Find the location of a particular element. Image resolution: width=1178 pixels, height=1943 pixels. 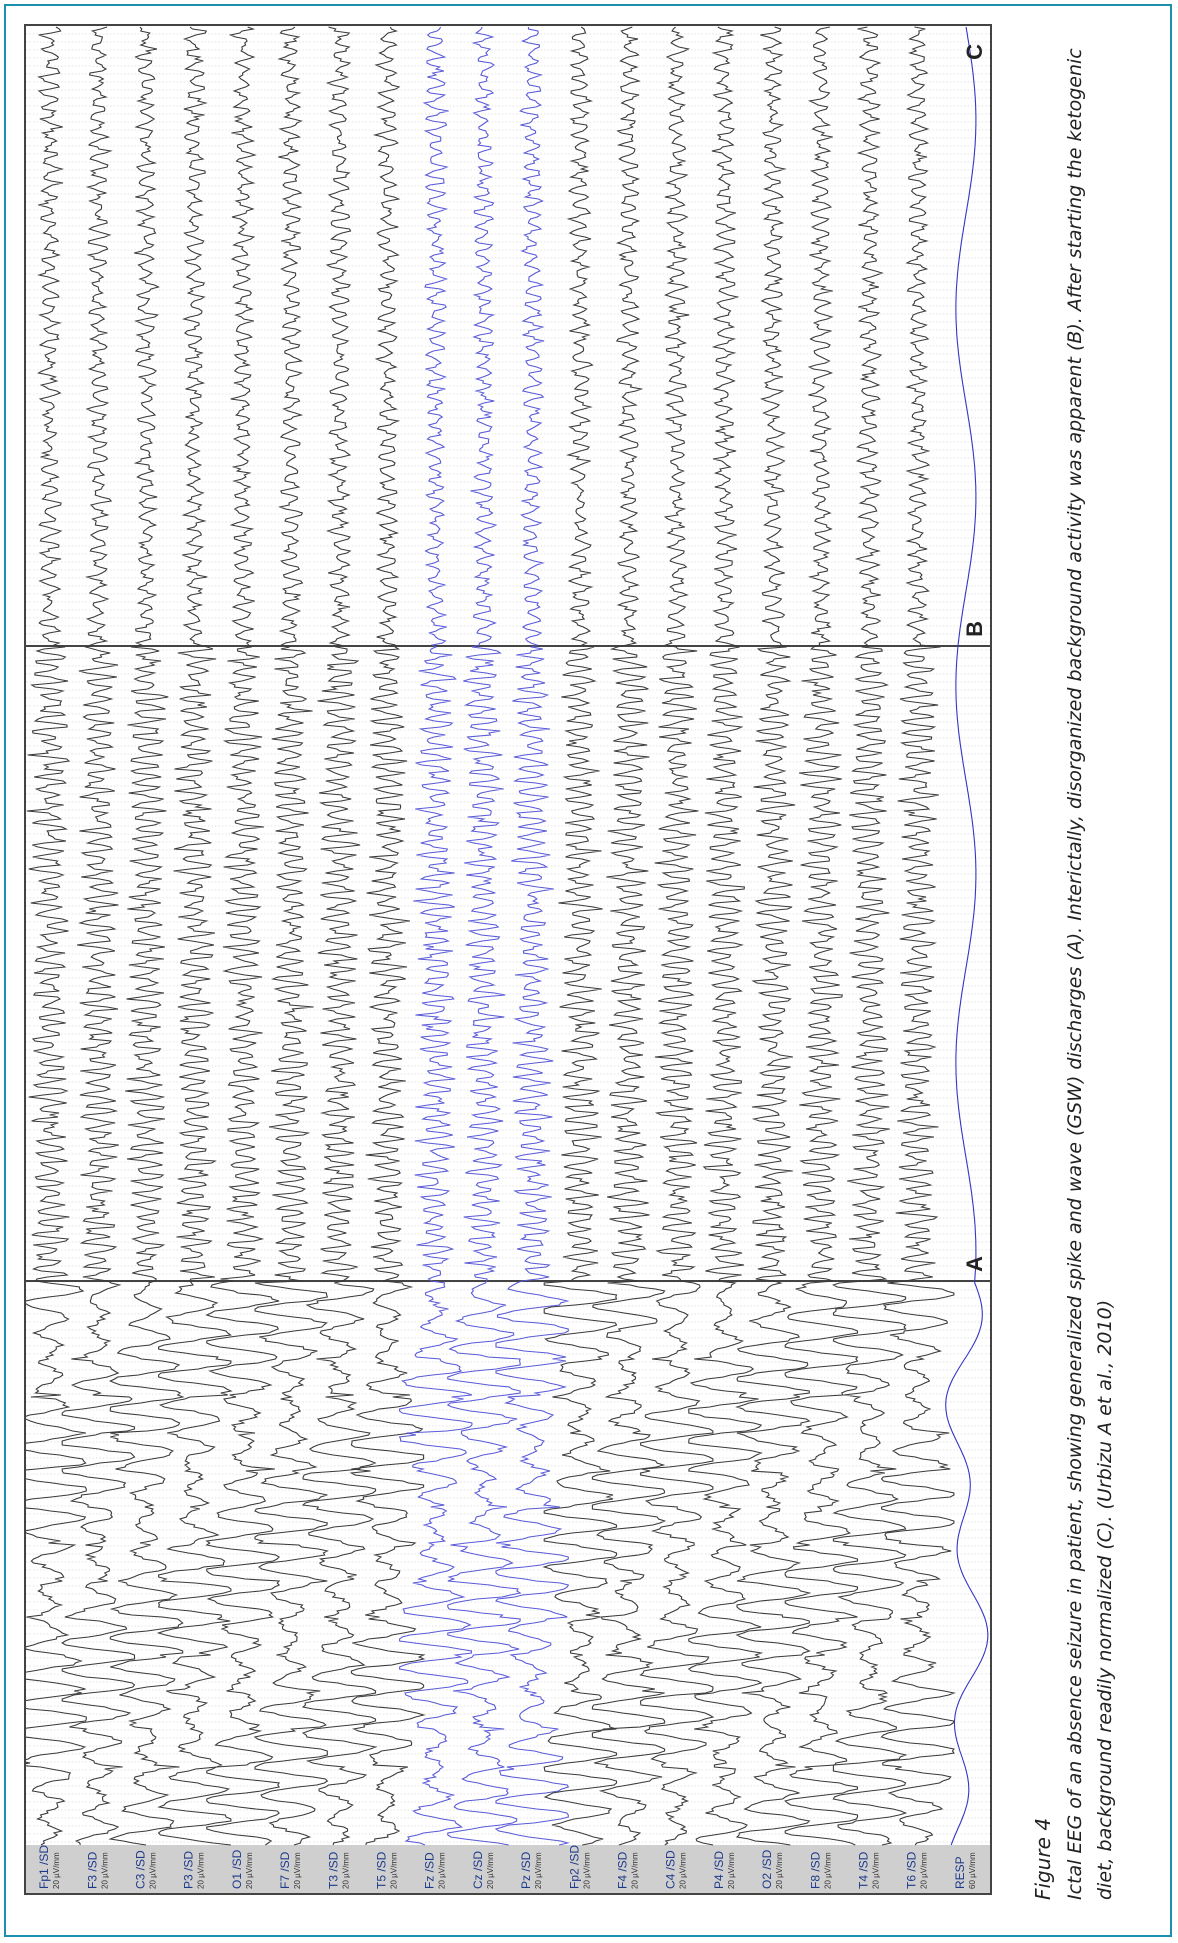

eeg-trace-f7 is located at coordinates (291, 936).